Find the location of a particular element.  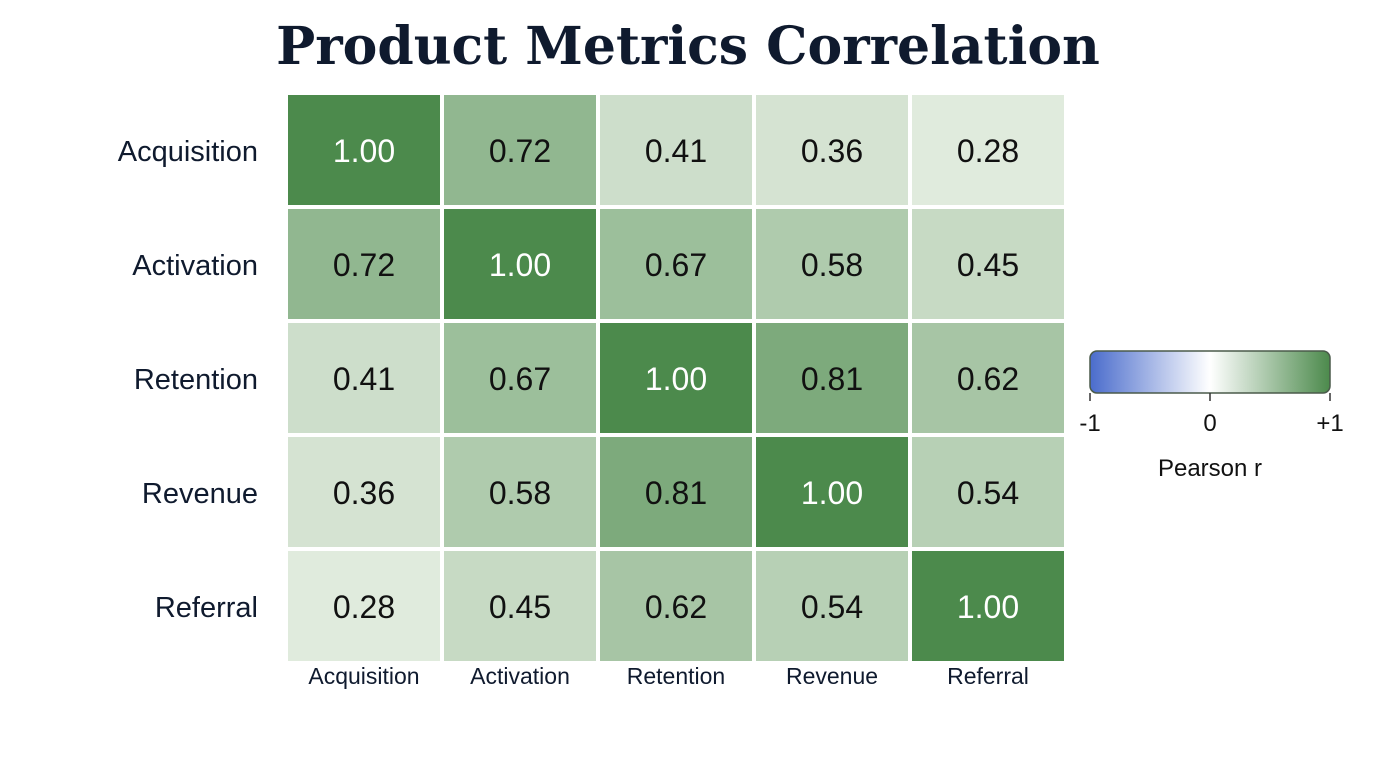

row-label: Revenue is located at coordinates (200, 494).